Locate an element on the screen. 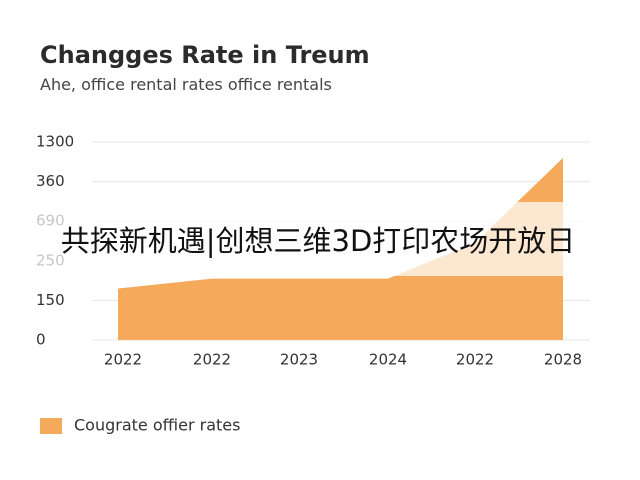 The height and width of the screenshot is (480, 640). y-tick-label: 360 is located at coordinates (50, 181).